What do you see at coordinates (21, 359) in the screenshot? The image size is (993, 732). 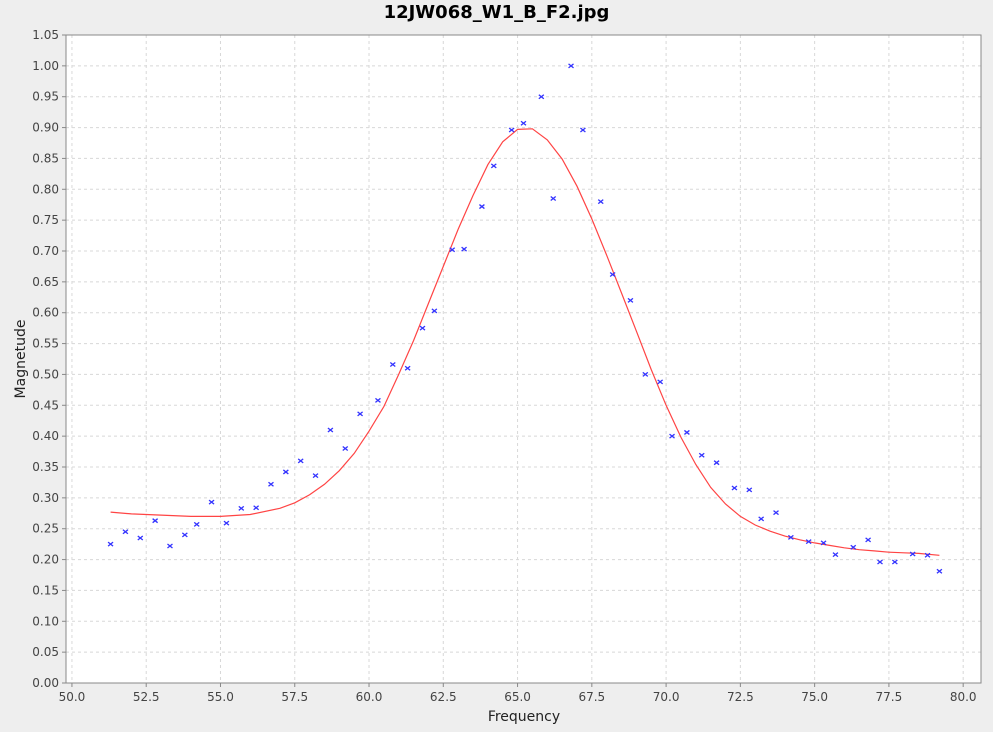 I see `y-axis-label: Magnetude` at bounding box center [21, 359].